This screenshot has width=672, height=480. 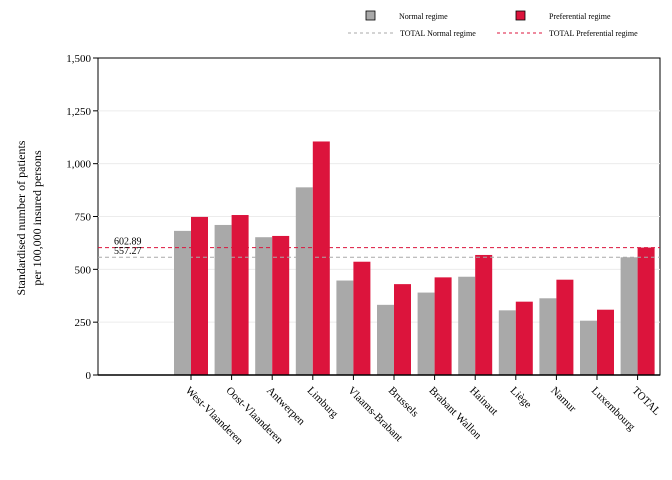 What do you see at coordinates (403, 402) in the screenshot?
I see `x-category-label: Brussels` at bounding box center [403, 402].